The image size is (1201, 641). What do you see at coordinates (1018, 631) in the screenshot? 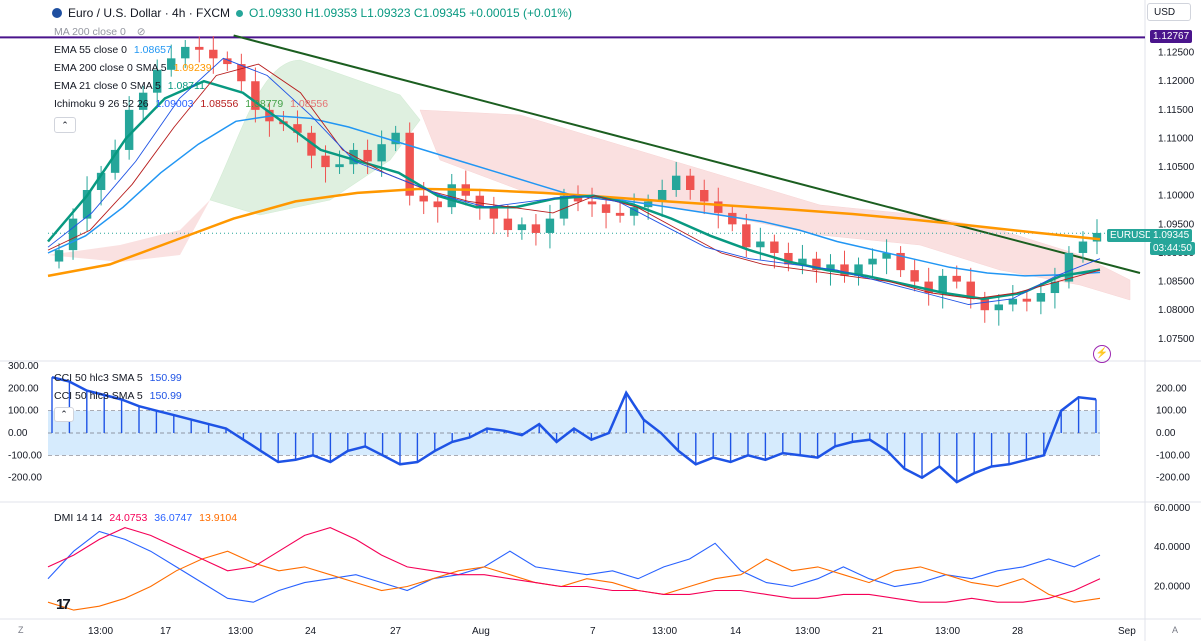
I see `x-tick-label: 28` at bounding box center [1018, 631].